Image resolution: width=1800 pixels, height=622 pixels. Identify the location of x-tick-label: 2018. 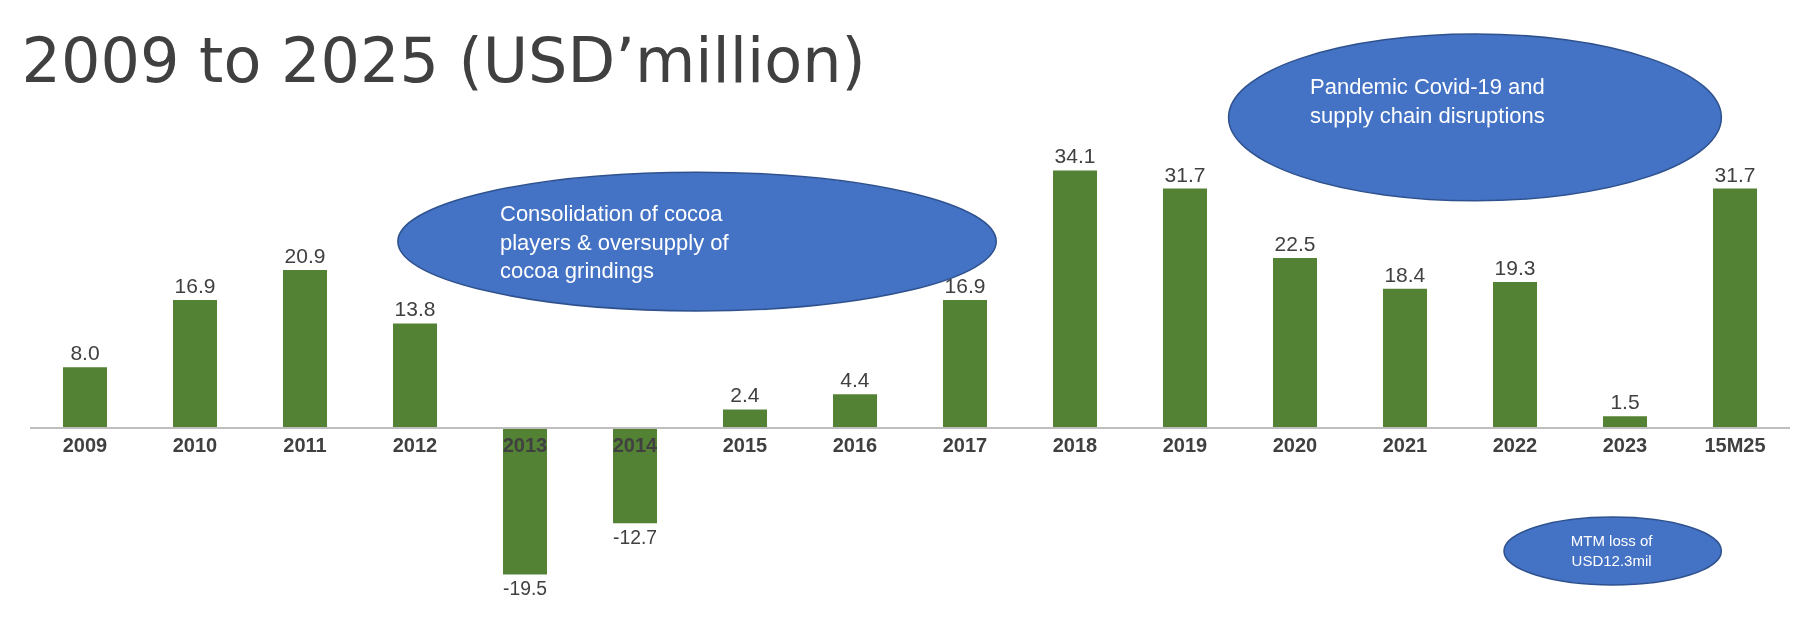
(1075, 445).